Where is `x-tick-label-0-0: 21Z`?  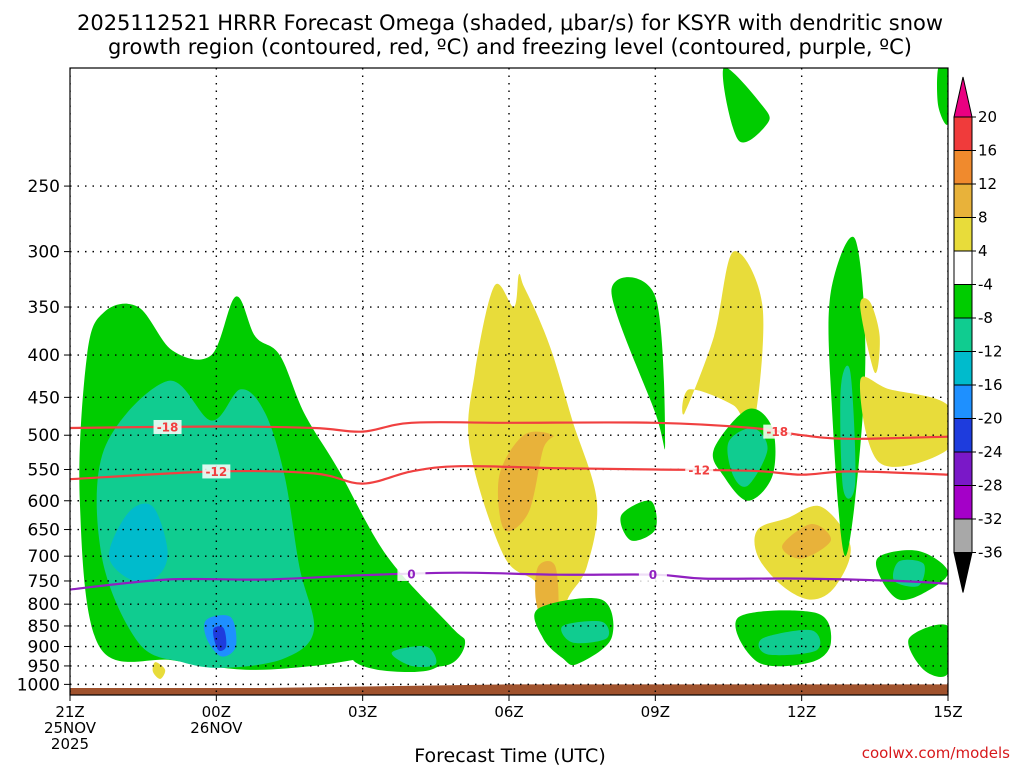 x-tick-label-0-0: 21Z is located at coordinates (69, 712).